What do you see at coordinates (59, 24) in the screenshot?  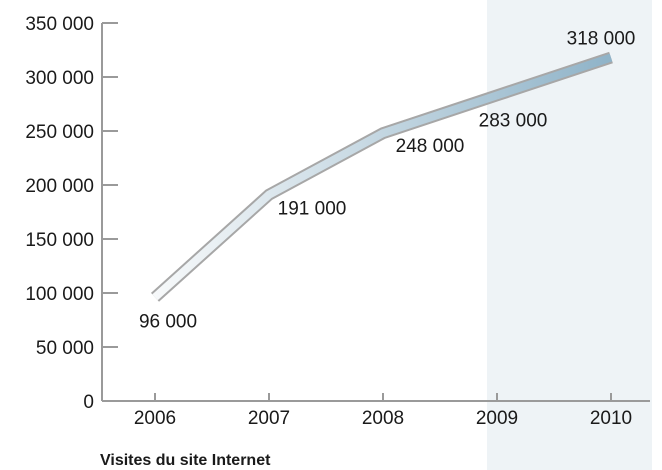 I see `y-tick-label: 350 000` at bounding box center [59, 24].